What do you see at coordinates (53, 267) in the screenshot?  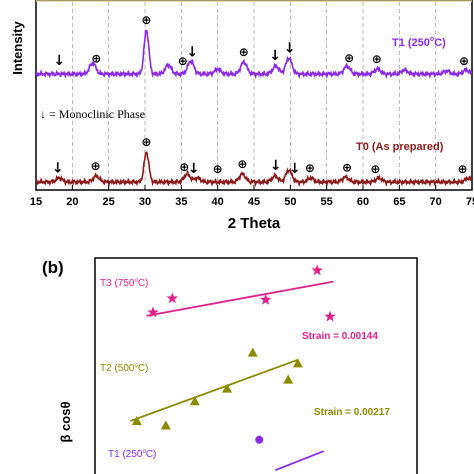 I see `panel-b-label: (b)` at bounding box center [53, 267].